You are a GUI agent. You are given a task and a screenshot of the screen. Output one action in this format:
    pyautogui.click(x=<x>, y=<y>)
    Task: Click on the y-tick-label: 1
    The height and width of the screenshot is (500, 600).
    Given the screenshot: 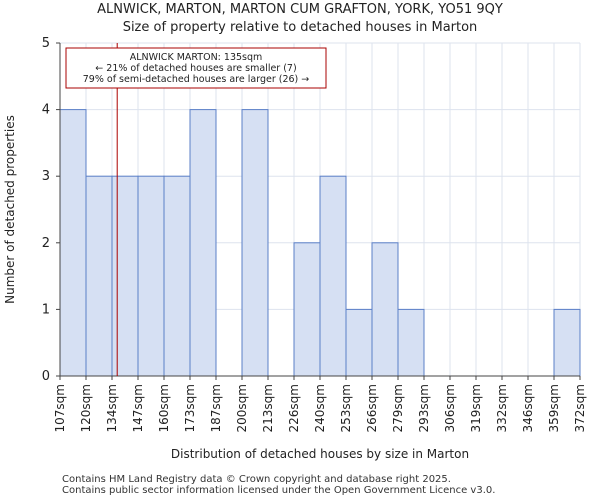 What is the action you would take?
    pyautogui.click(x=46, y=309)
    